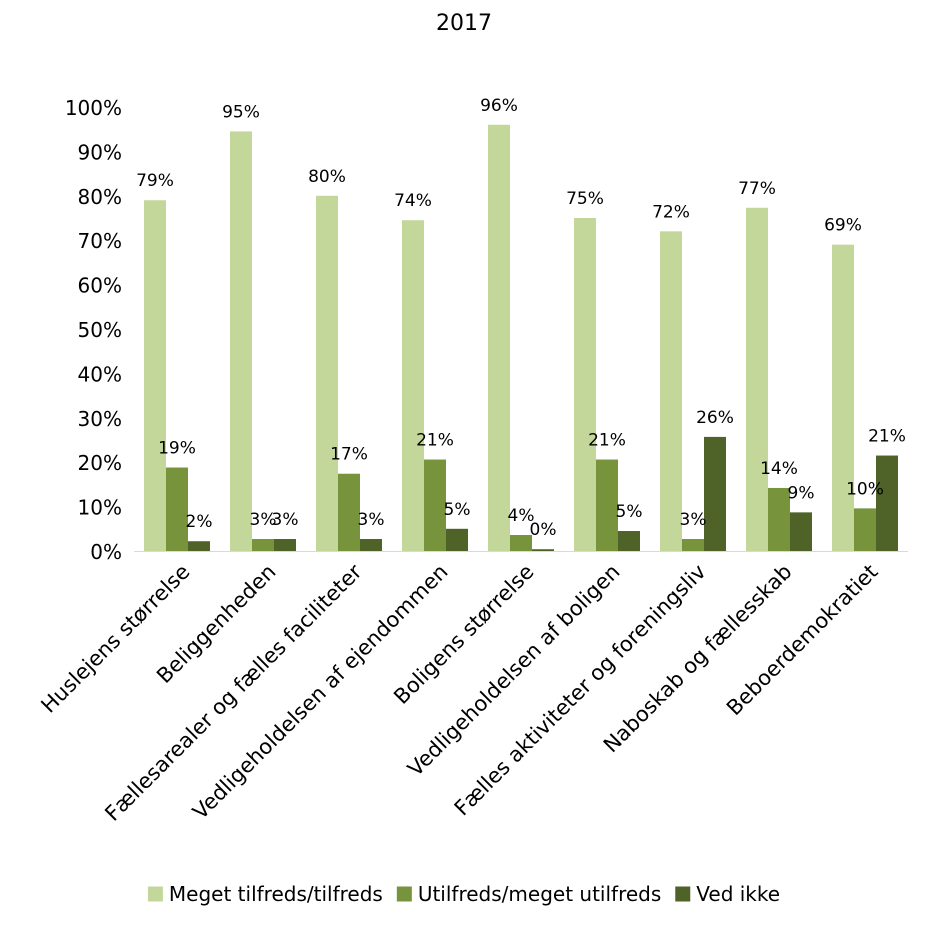 The height and width of the screenshot is (937, 928). I want to click on x-category-label: Beboerdemokratiet, so click(802, 640).